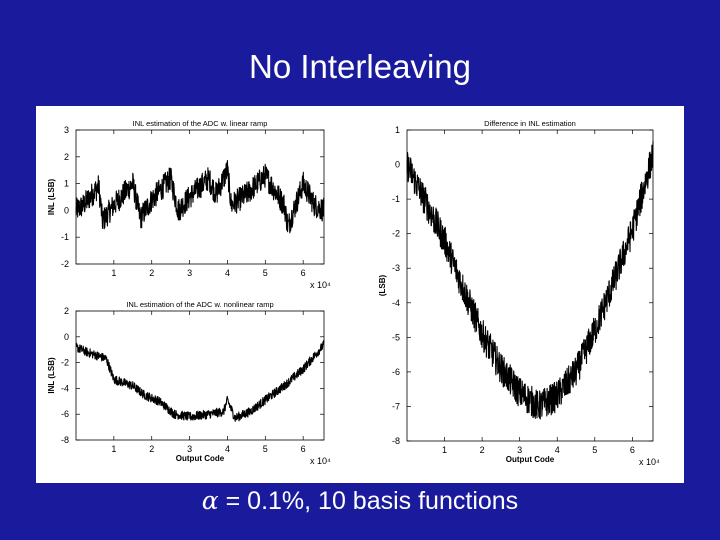 The height and width of the screenshot is (540, 720). I want to click on alpha-symbol: α, so click(210, 500).